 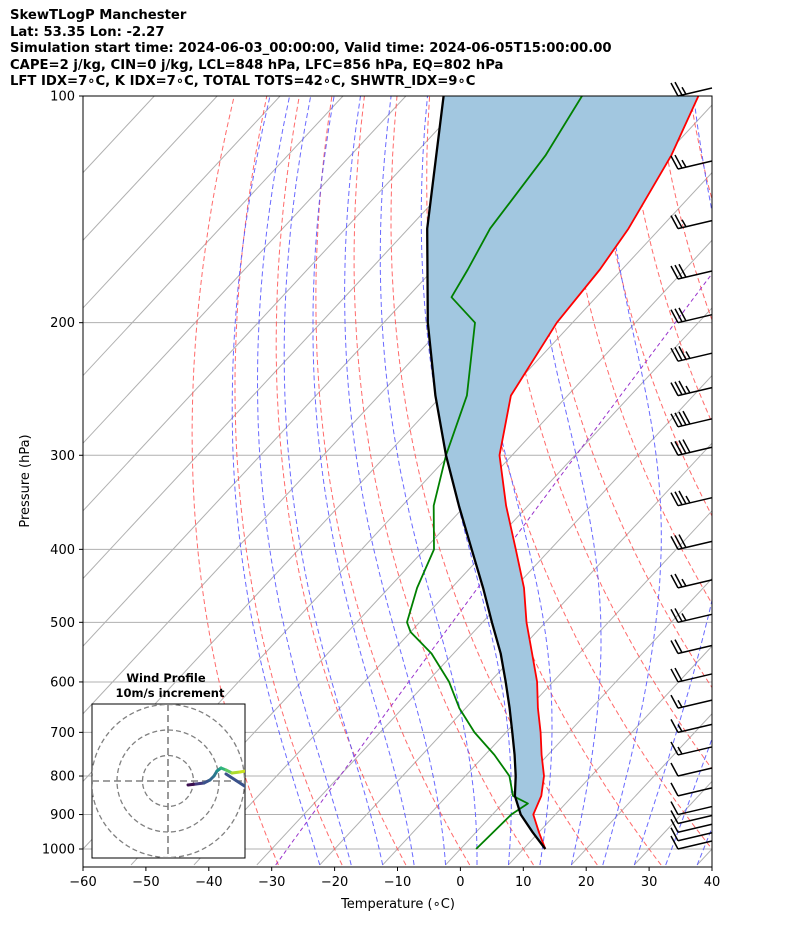 What do you see at coordinates (397, 904) in the screenshot?
I see `x-axis-label: Temperature (∘C)` at bounding box center [397, 904].